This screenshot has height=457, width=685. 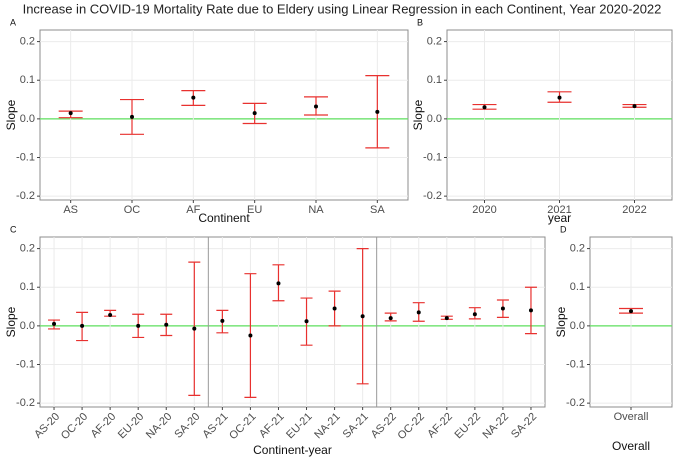 What do you see at coordinates (559, 210) in the screenshot?
I see `x-tick-label: 2021` at bounding box center [559, 210].